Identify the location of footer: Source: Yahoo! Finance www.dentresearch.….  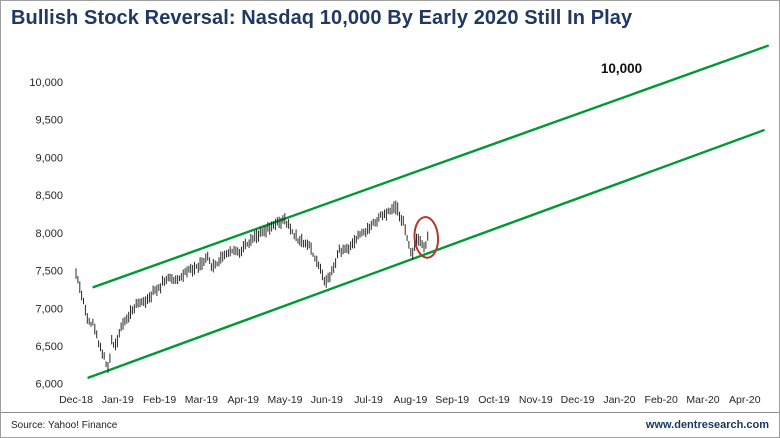
(390, 424).